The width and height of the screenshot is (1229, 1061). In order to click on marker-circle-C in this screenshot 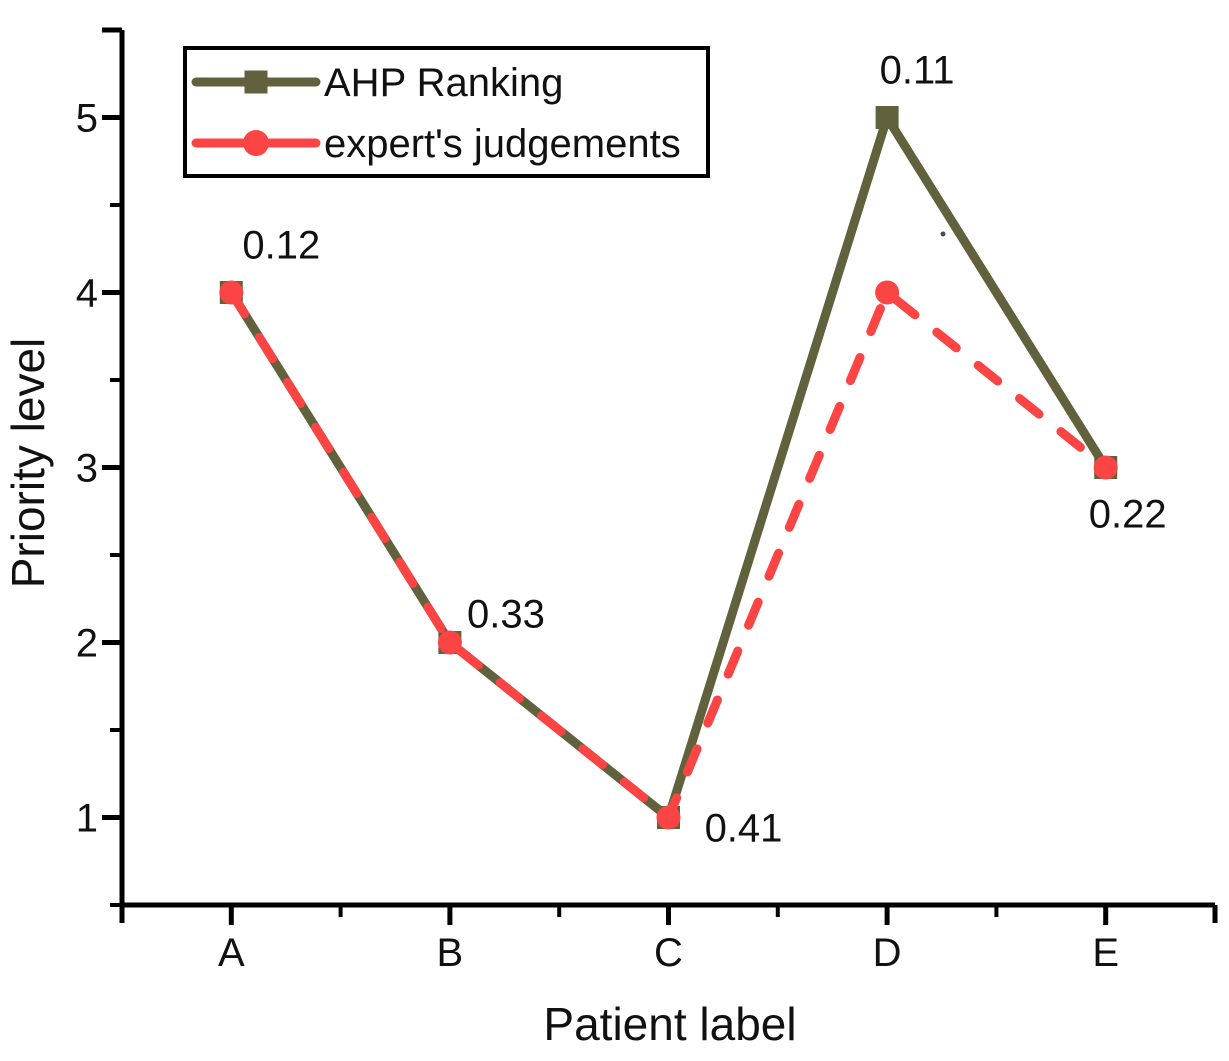, I will do `click(668, 817)`.